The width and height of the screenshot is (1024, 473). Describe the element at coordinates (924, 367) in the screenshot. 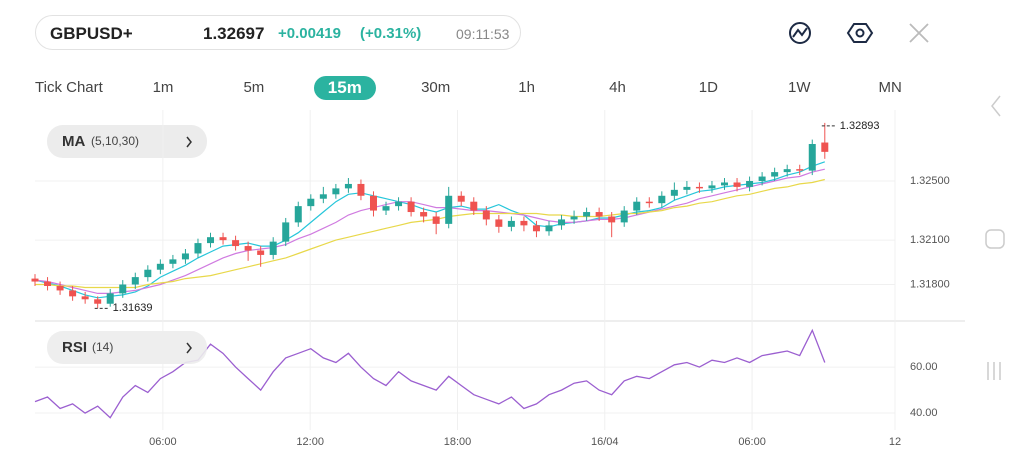

I see `y-tick-label: 60.00` at that location.